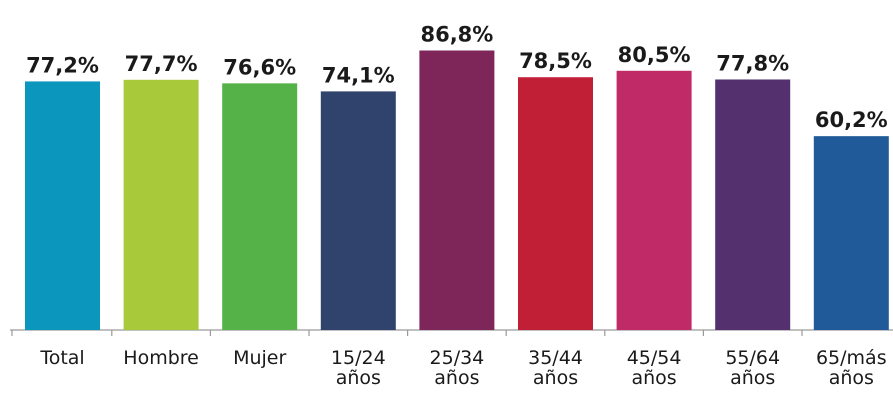 This screenshot has width=893, height=394. Describe the element at coordinates (851, 368) in the screenshot. I see `x-tick-label: 65/más años` at that location.